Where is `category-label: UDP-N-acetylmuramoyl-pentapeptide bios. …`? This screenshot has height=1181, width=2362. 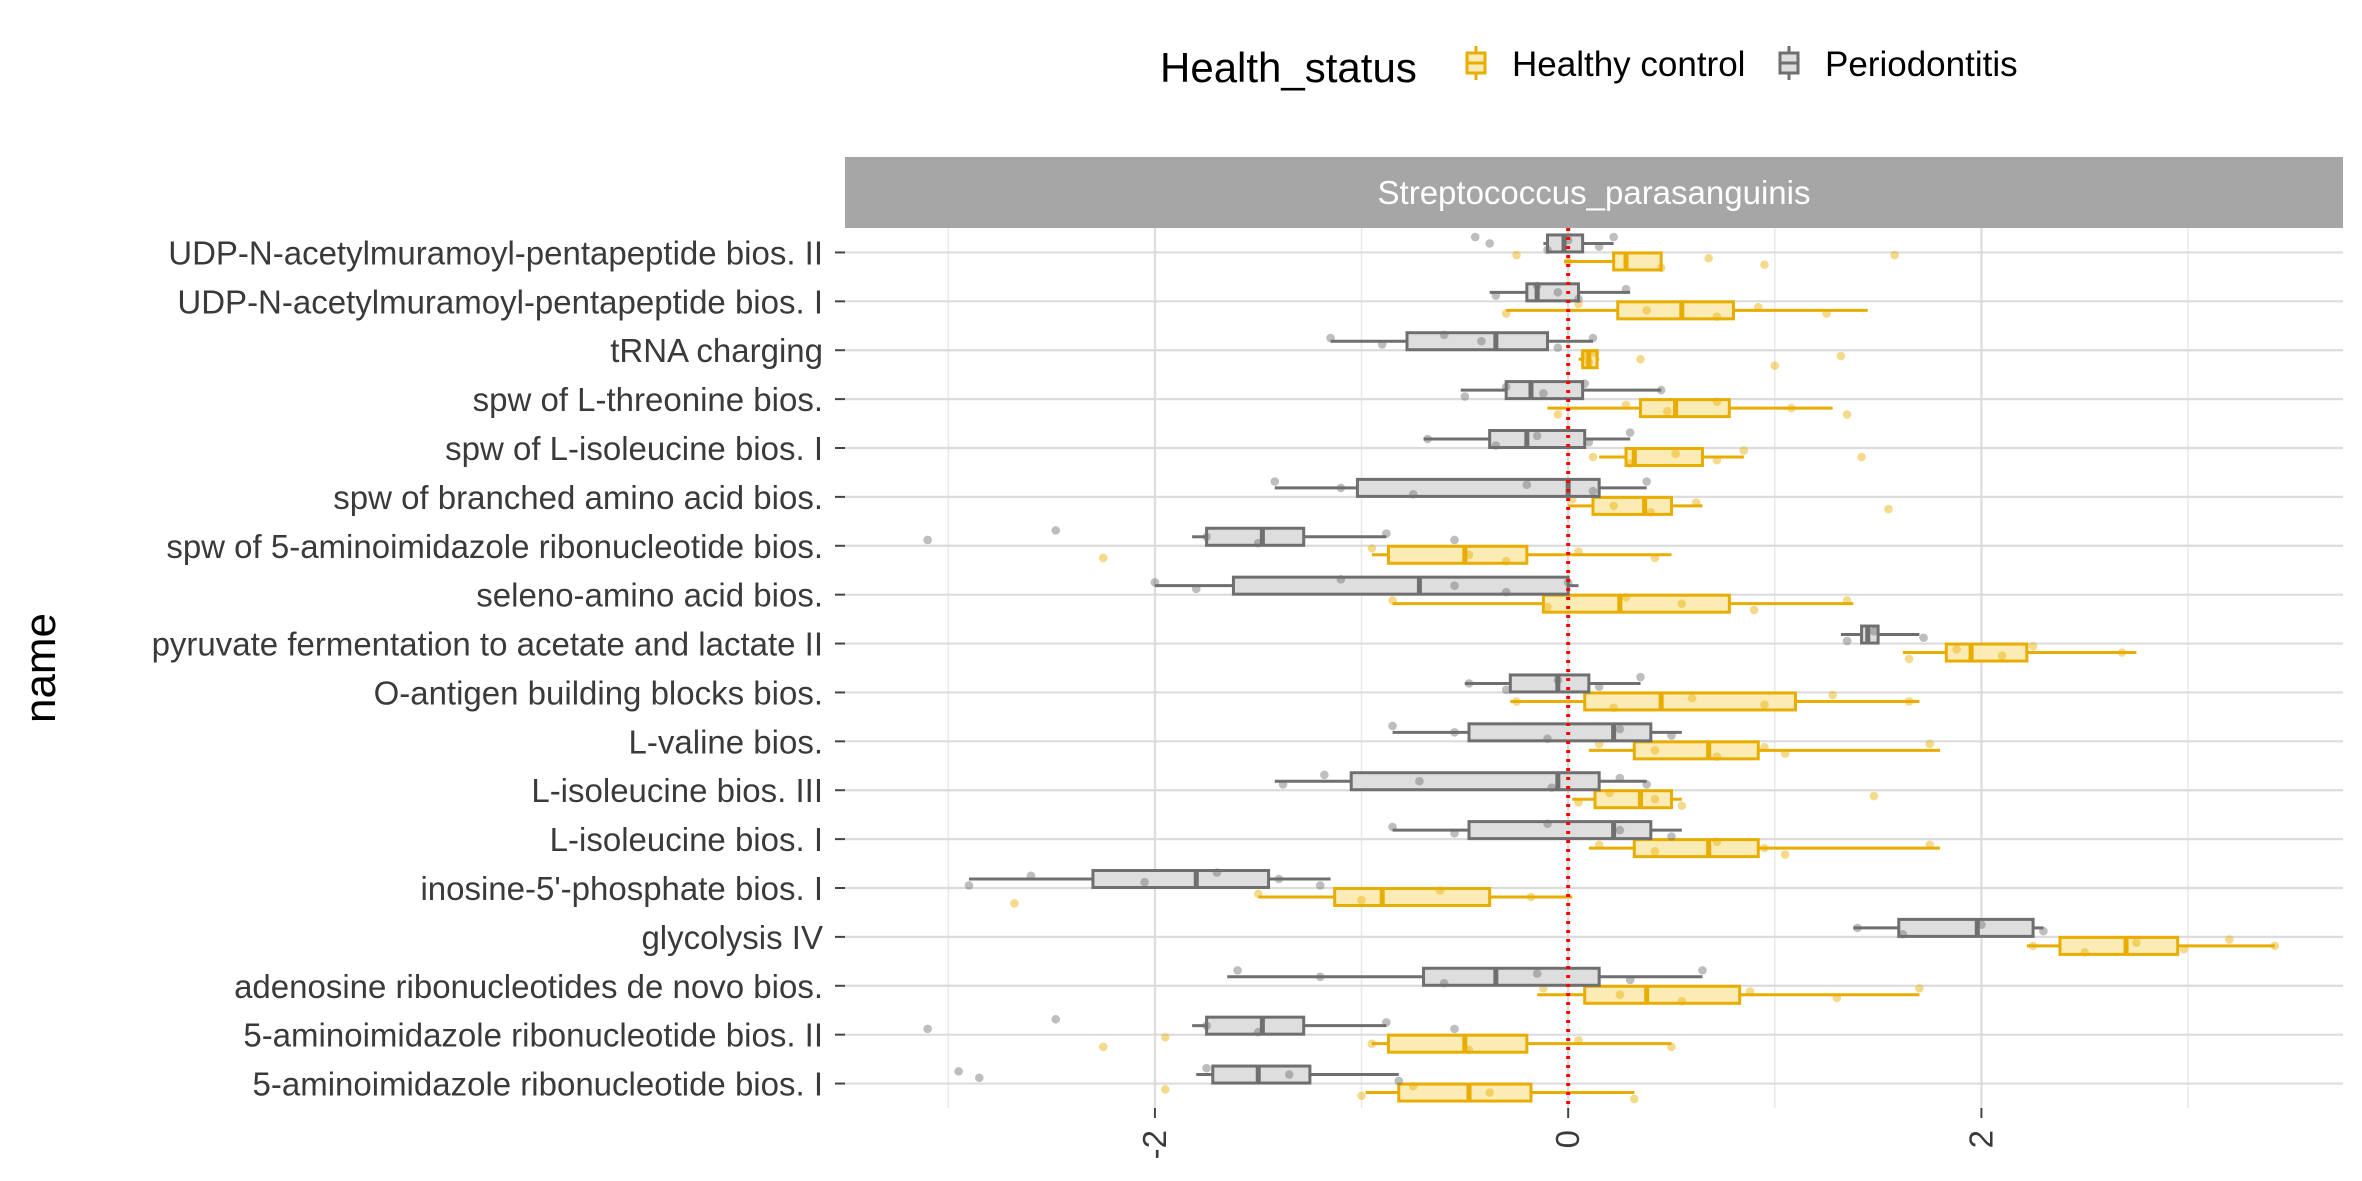 category-label: UDP-N-acetylmuramoyl-pentapeptide bios. … is located at coordinates (500, 301).